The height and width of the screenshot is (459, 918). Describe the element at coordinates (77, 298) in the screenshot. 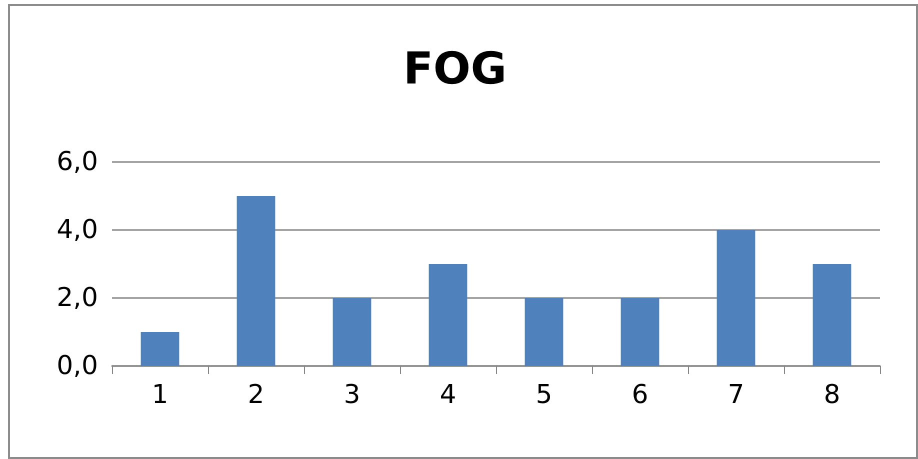

I see `y-tick-label: 2,0` at that location.